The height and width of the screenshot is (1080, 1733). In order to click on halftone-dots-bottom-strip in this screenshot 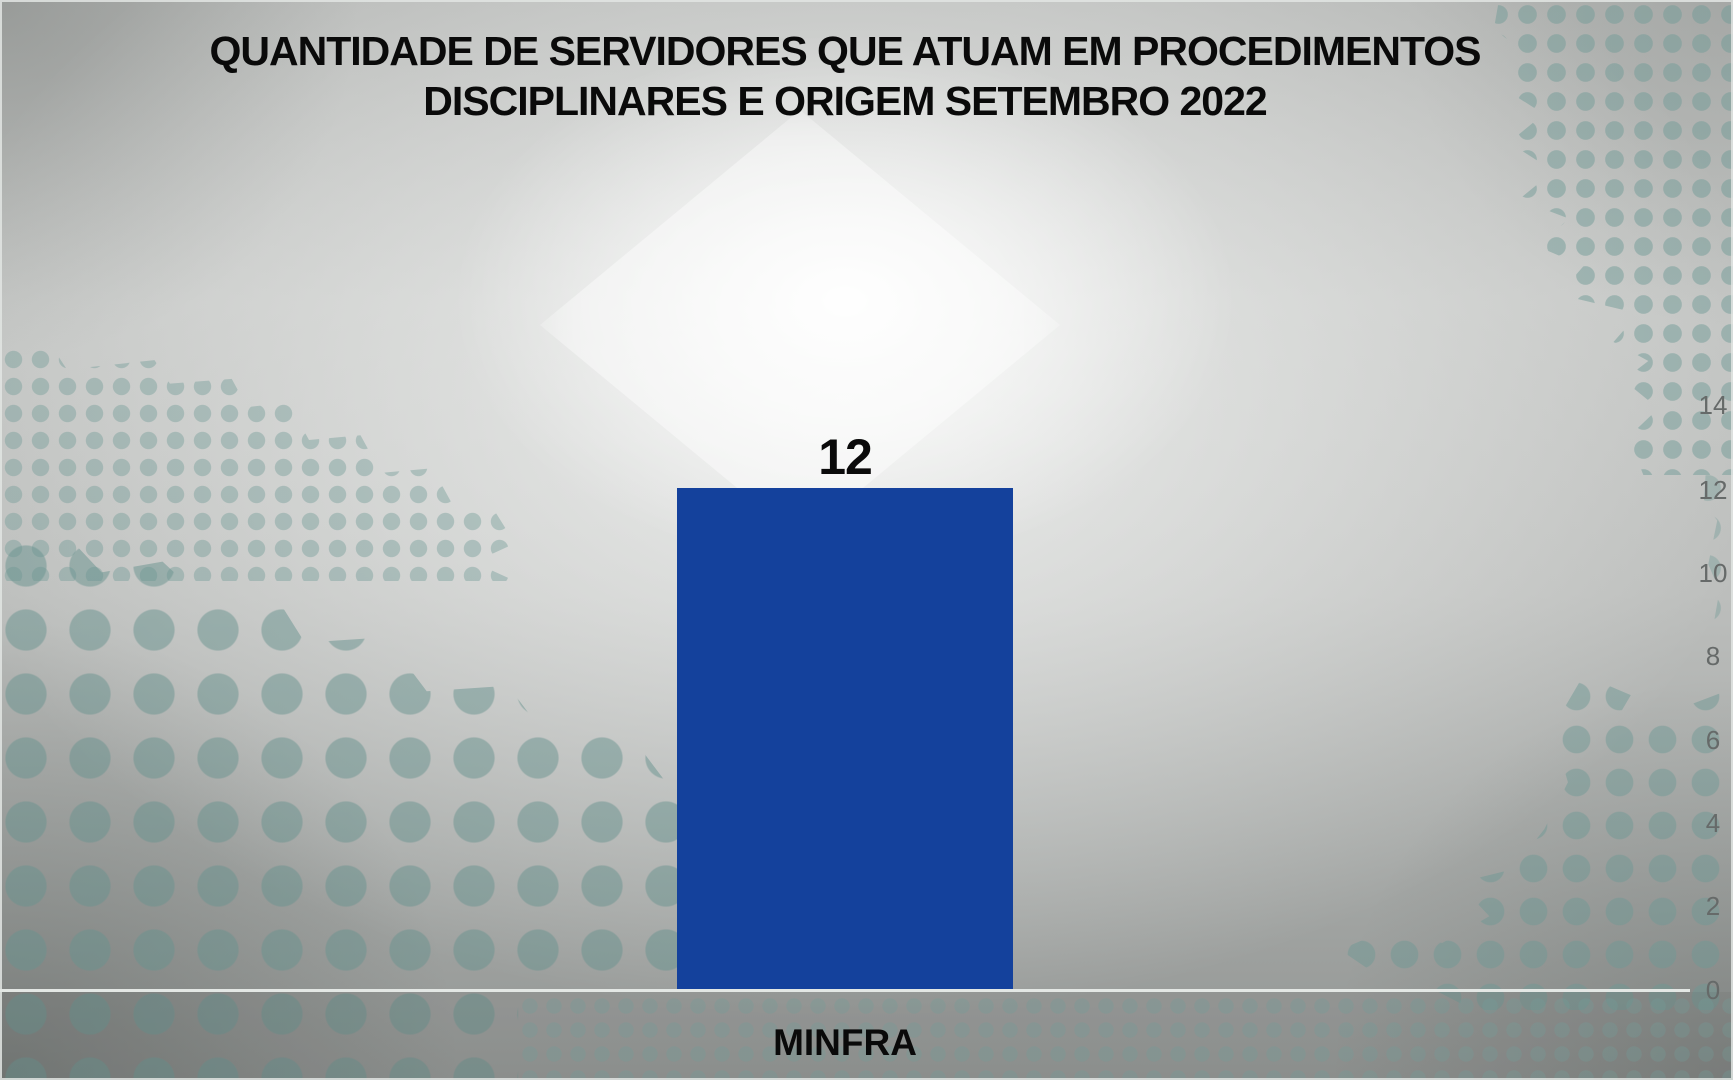, I will do `click(1125, 1037)`.